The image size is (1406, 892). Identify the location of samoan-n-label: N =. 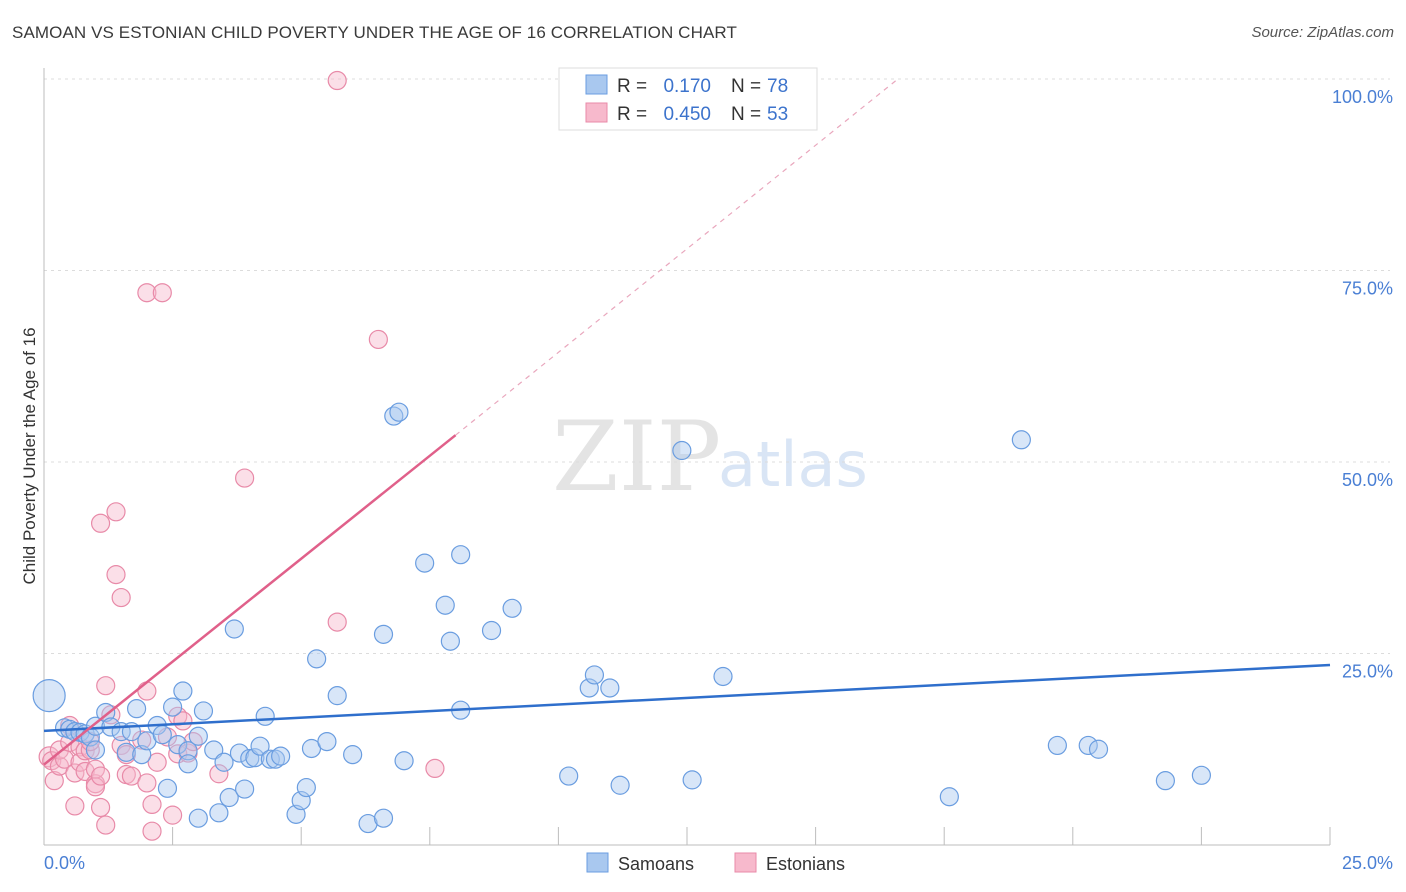
(746, 86).